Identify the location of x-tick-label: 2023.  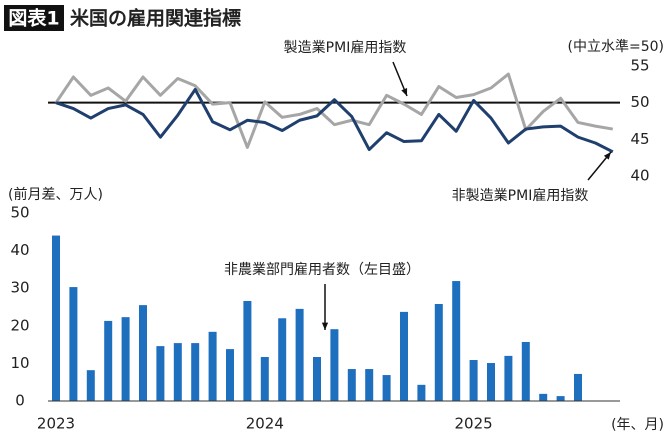
(56, 424).